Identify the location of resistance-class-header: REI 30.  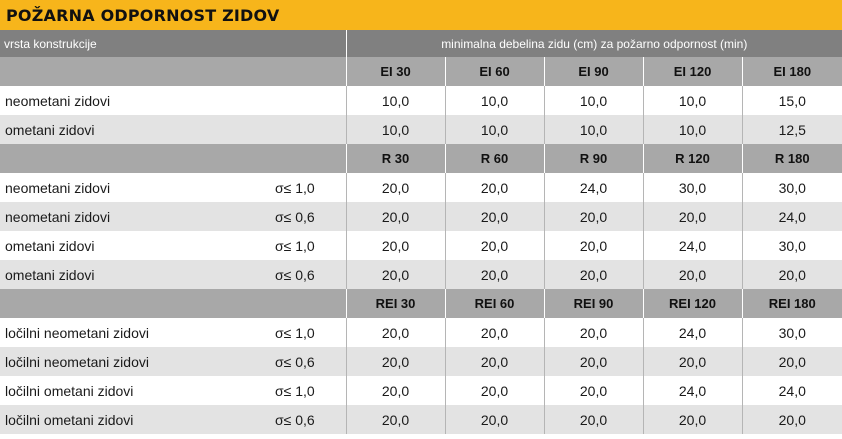
(395, 303).